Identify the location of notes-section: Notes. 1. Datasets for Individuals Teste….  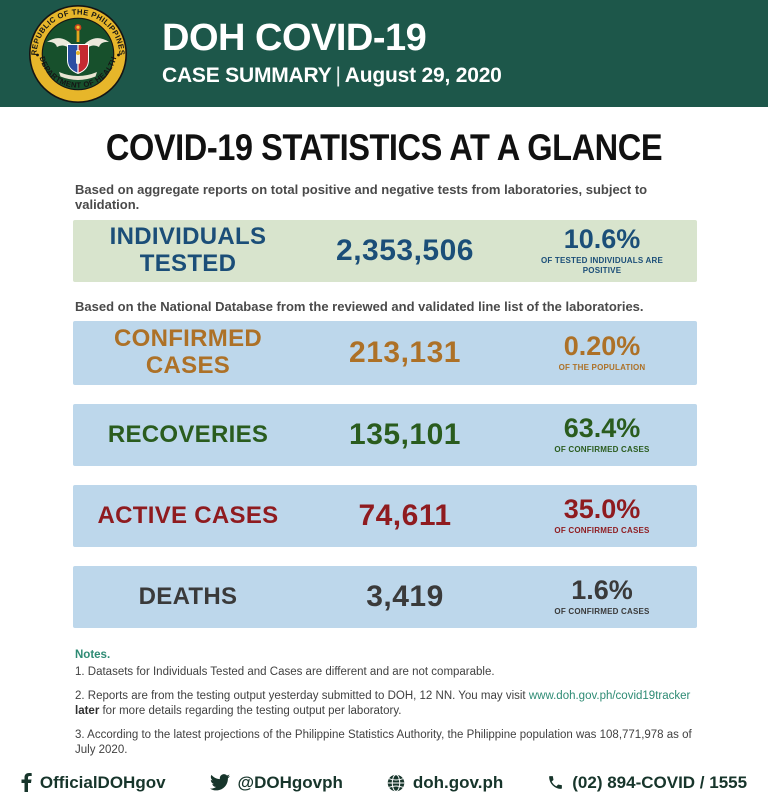
(386, 703).